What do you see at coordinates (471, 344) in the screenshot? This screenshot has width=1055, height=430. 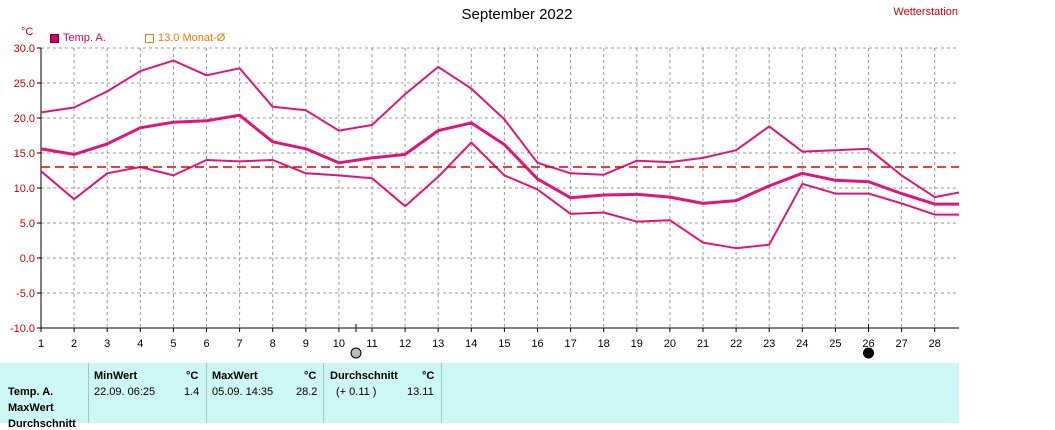 I see `x-tick-label: 14` at bounding box center [471, 344].